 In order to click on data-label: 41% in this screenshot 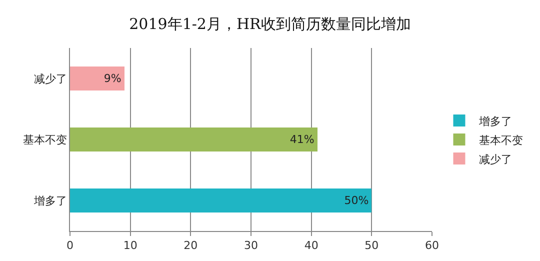, I will do `click(302, 139)`.